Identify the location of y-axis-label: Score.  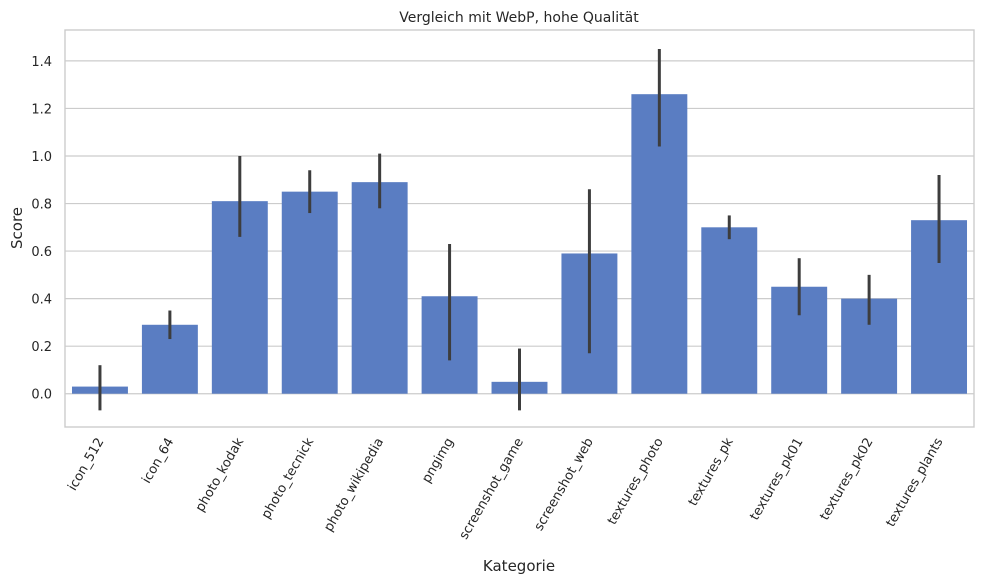
(17, 228).